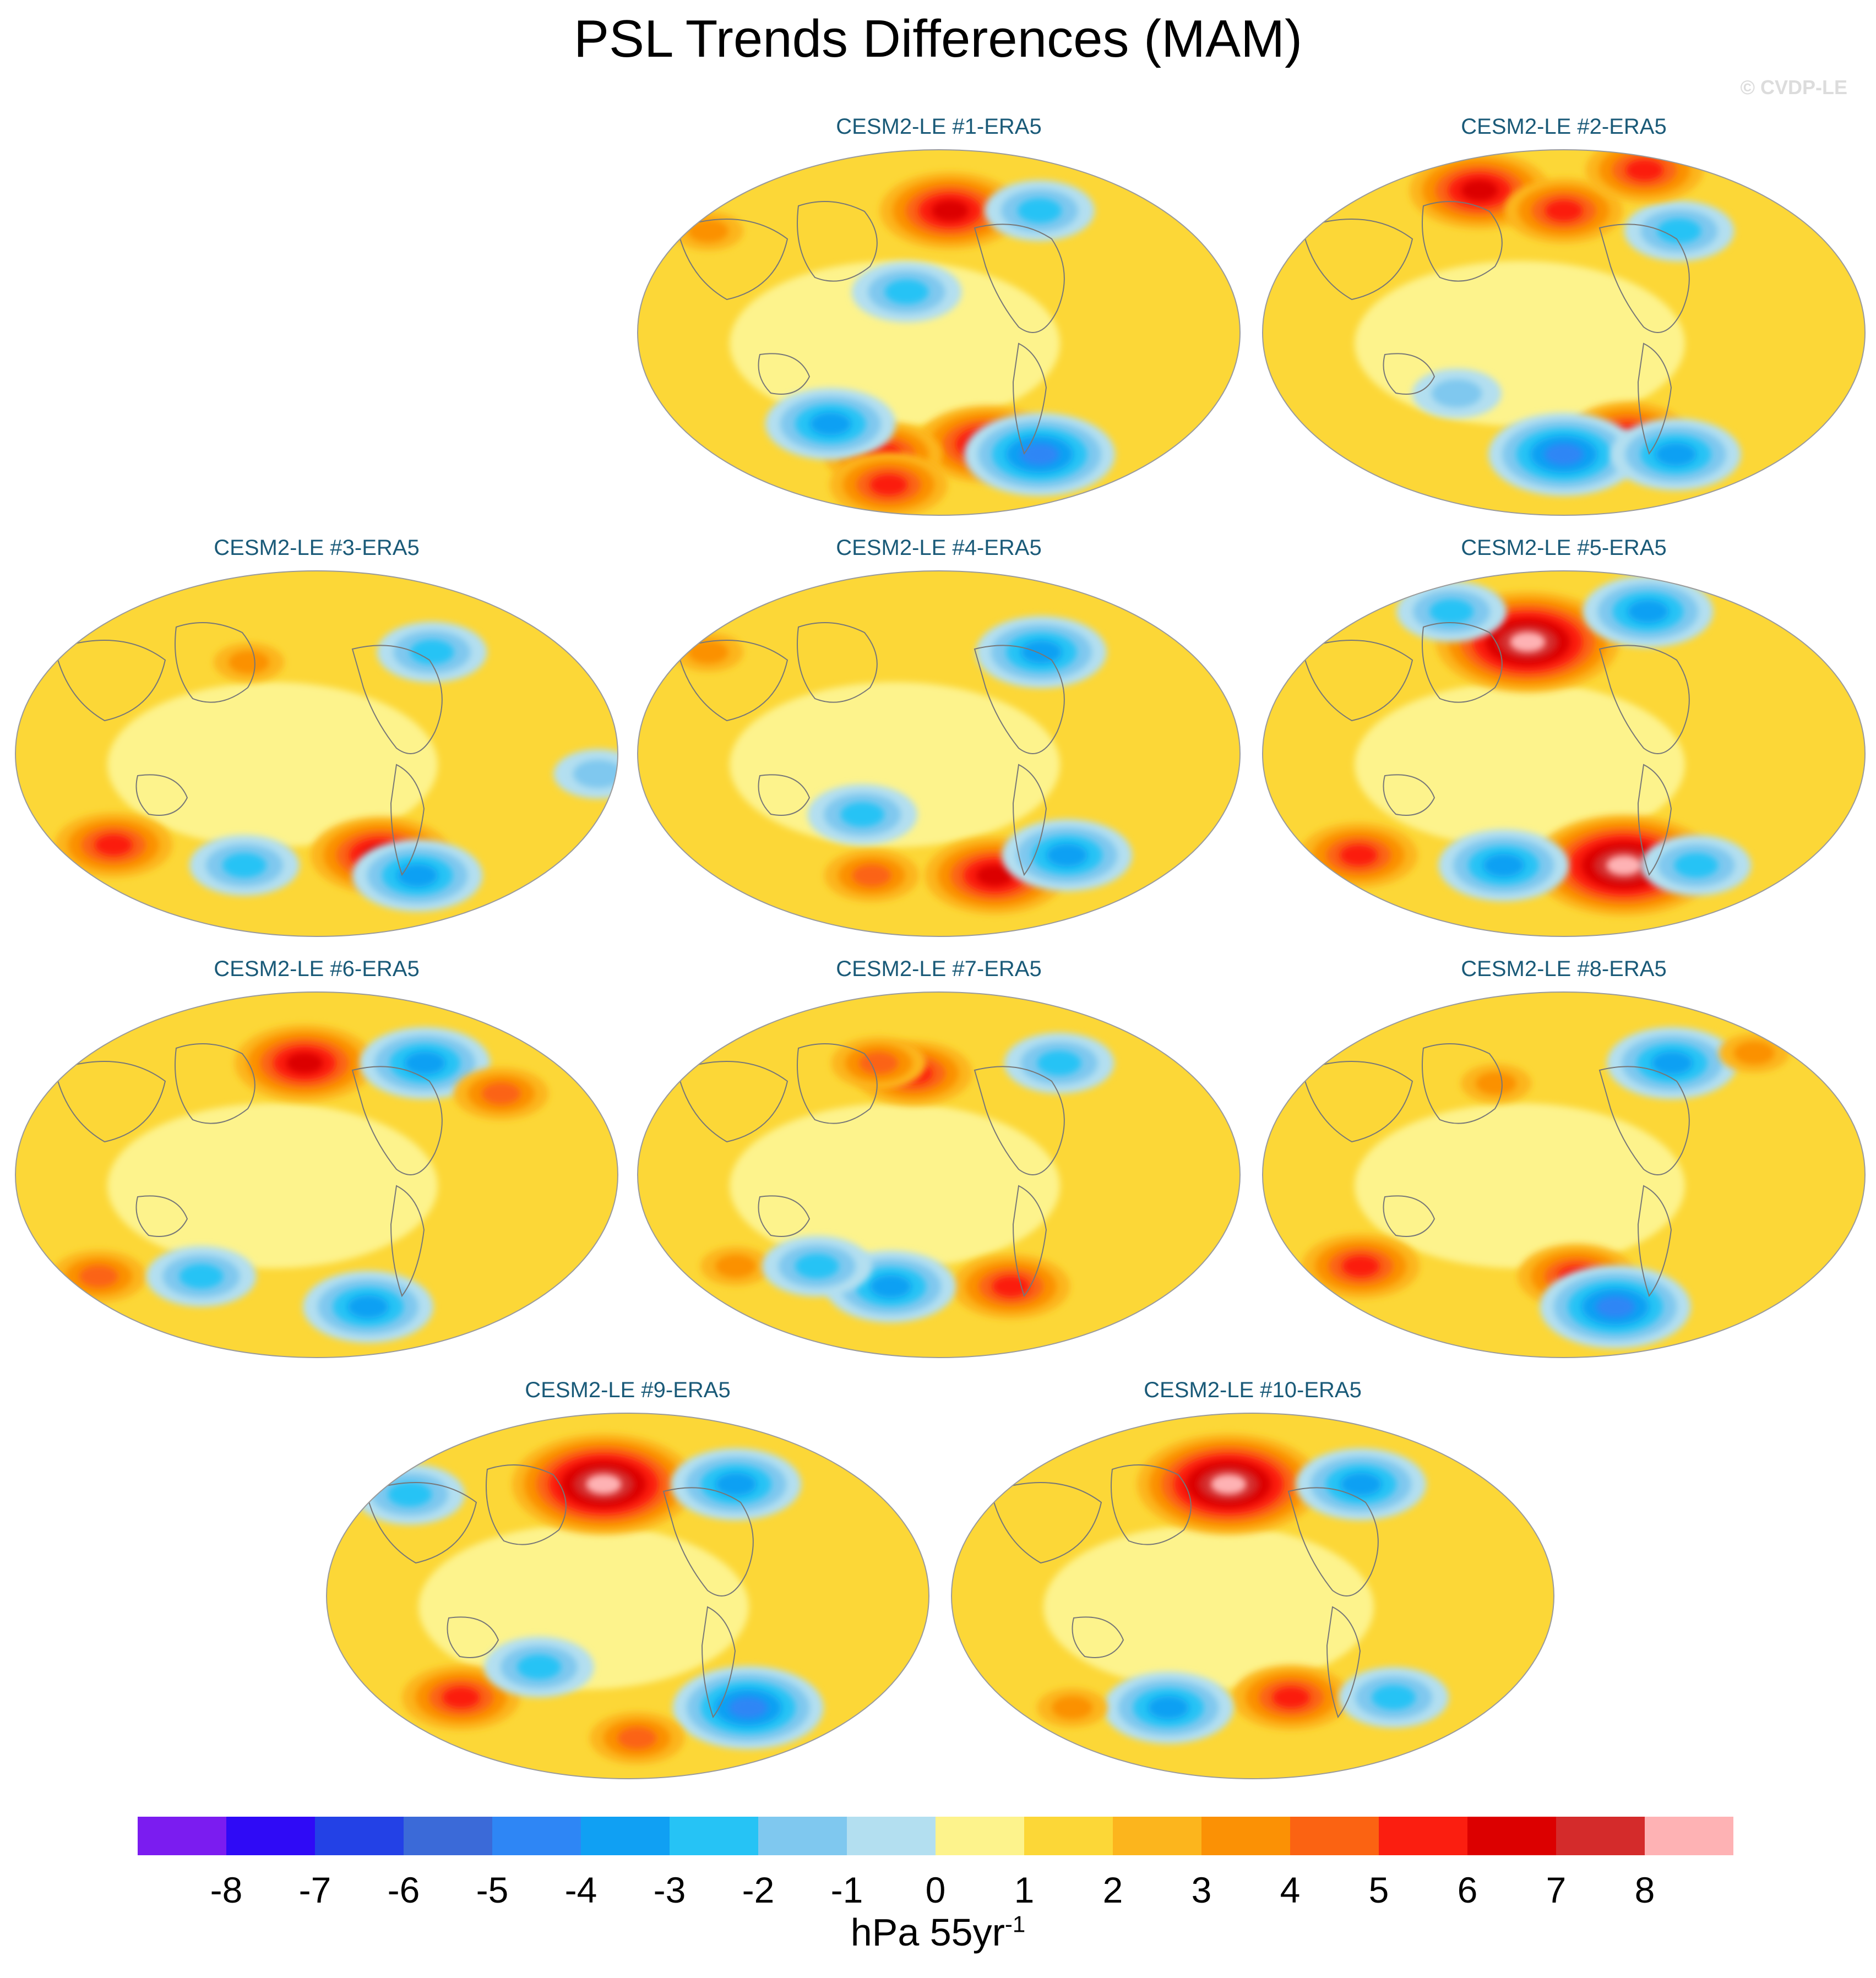  Describe the element at coordinates (935, 1890) in the screenshot. I see `colorbar-tick-label: 0` at that location.